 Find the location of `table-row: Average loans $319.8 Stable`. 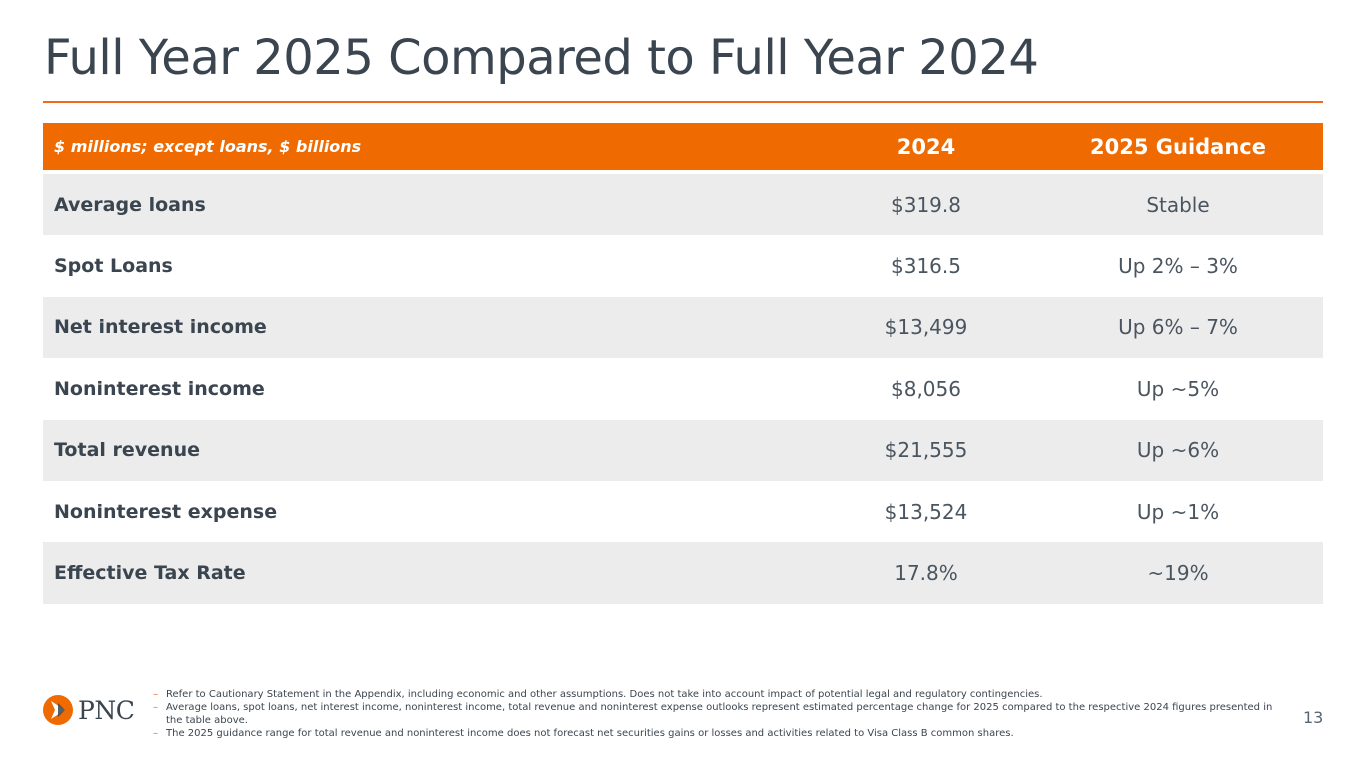

table-row: Average loans $319.8 Stable is located at coordinates (683, 205).